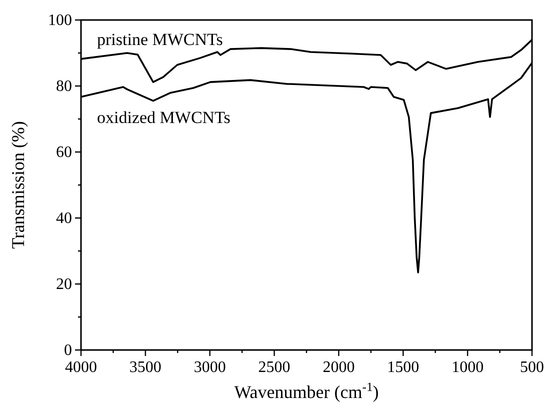 The height and width of the screenshot is (408, 545). I want to click on y-tick-label: 80, so click(64, 86).